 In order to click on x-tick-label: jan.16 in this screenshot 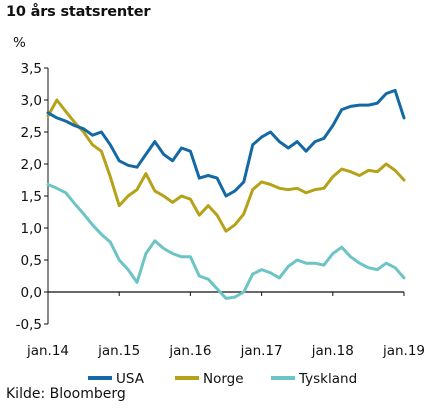, I will do `click(189, 351)`.